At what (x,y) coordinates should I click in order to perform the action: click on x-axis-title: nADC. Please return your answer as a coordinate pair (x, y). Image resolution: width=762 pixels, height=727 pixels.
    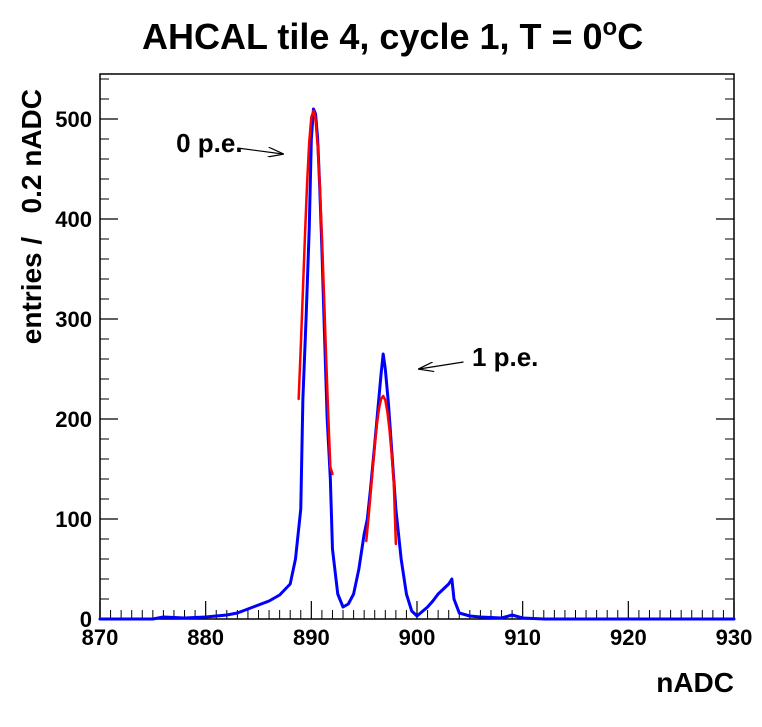
    Looking at the image, I should click on (695, 682).